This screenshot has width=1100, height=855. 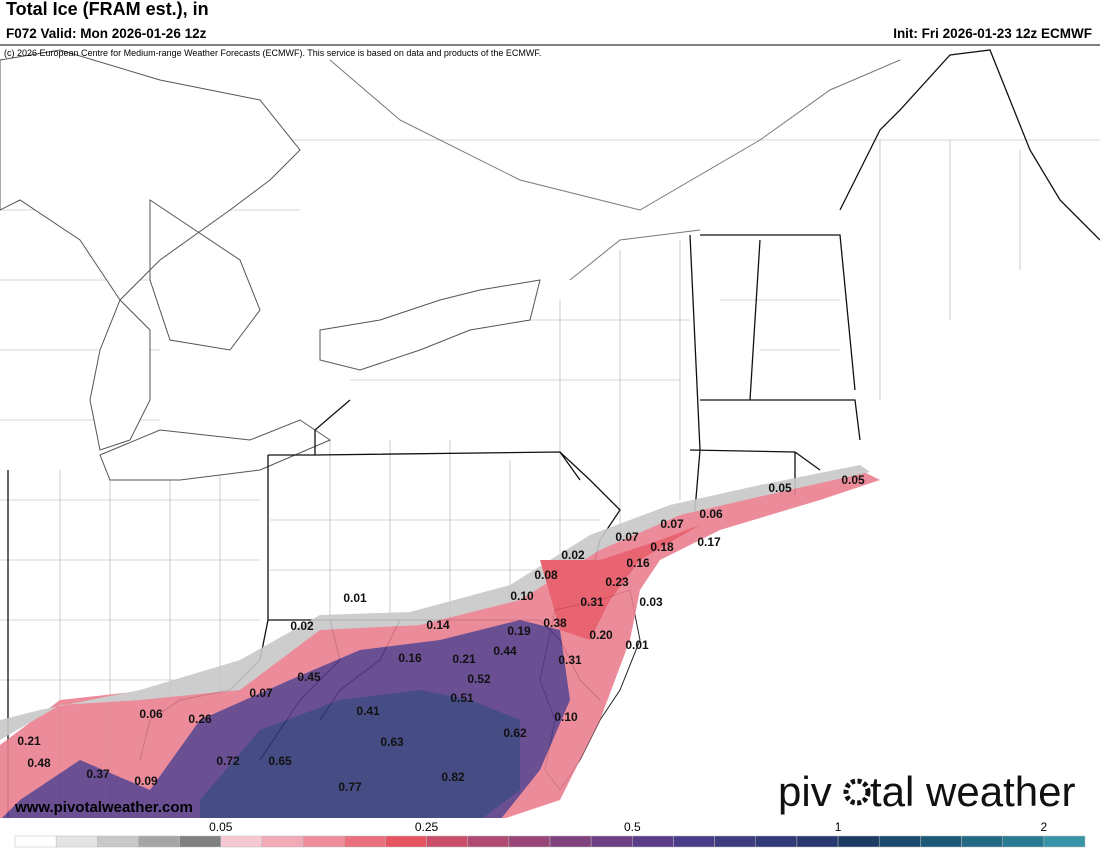 What do you see at coordinates (462, 698) in the screenshot?
I see `point-label: 0.51` at bounding box center [462, 698].